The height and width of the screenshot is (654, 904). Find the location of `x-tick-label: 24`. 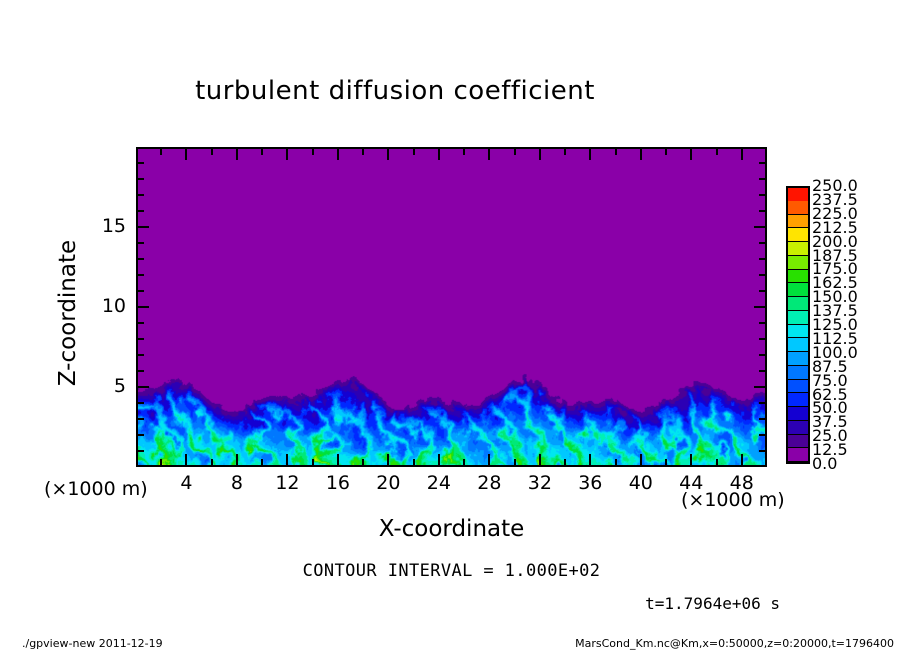

x-tick-label: 24 is located at coordinates (438, 483).